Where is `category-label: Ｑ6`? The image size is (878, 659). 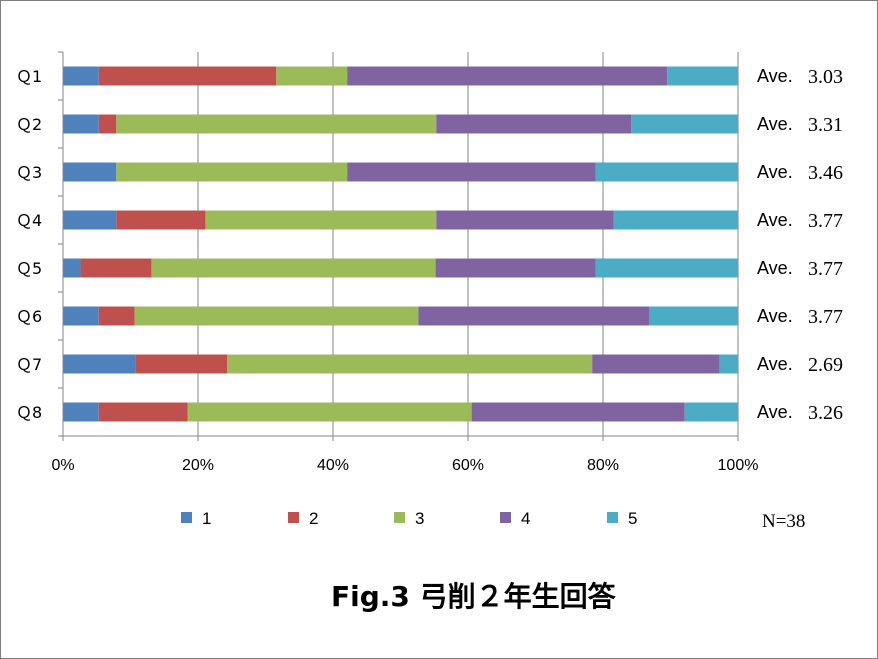
category-label: Ｑ6 is located at coordinates (29, 316).